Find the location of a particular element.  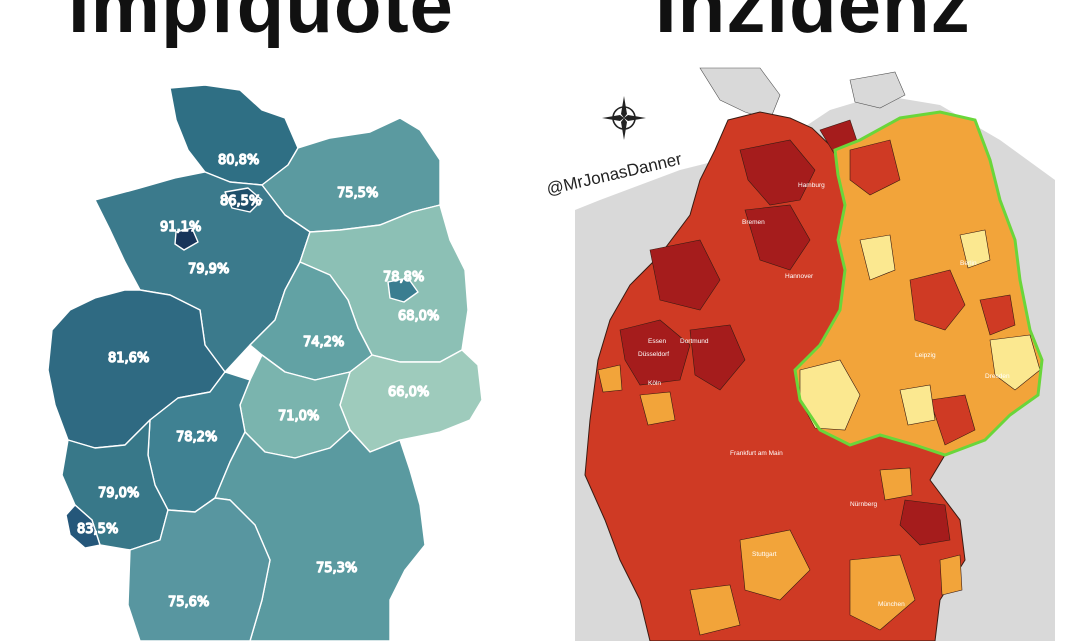

title-inzidenz: Inzidenz is located at coordinates (813, 24).